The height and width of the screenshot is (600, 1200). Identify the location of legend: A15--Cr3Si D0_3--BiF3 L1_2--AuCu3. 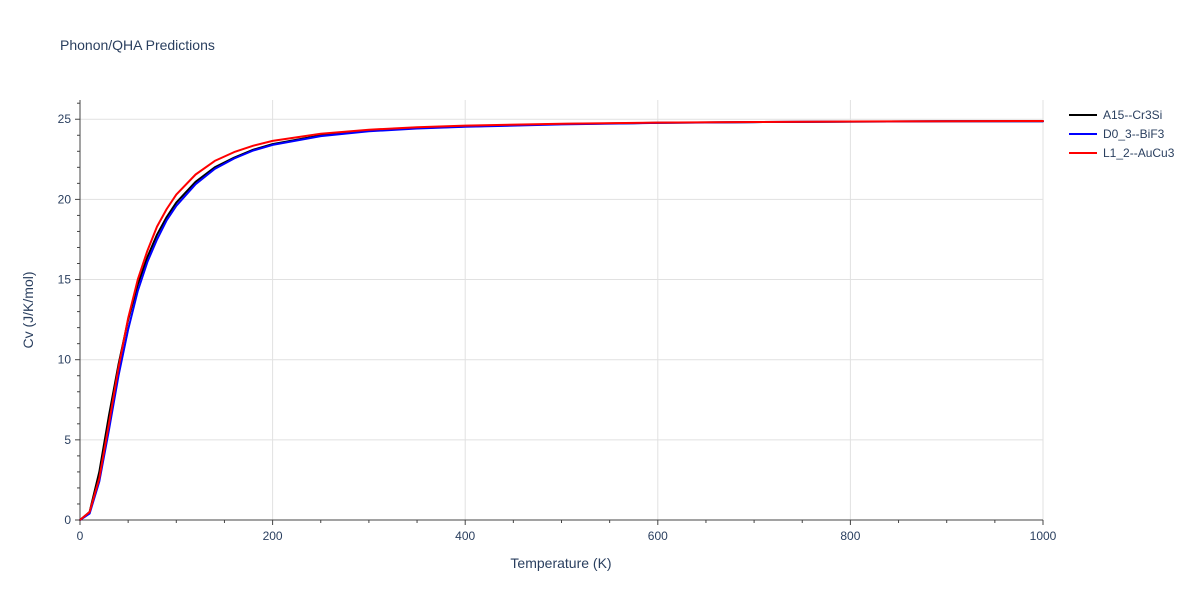
(1122, 134).